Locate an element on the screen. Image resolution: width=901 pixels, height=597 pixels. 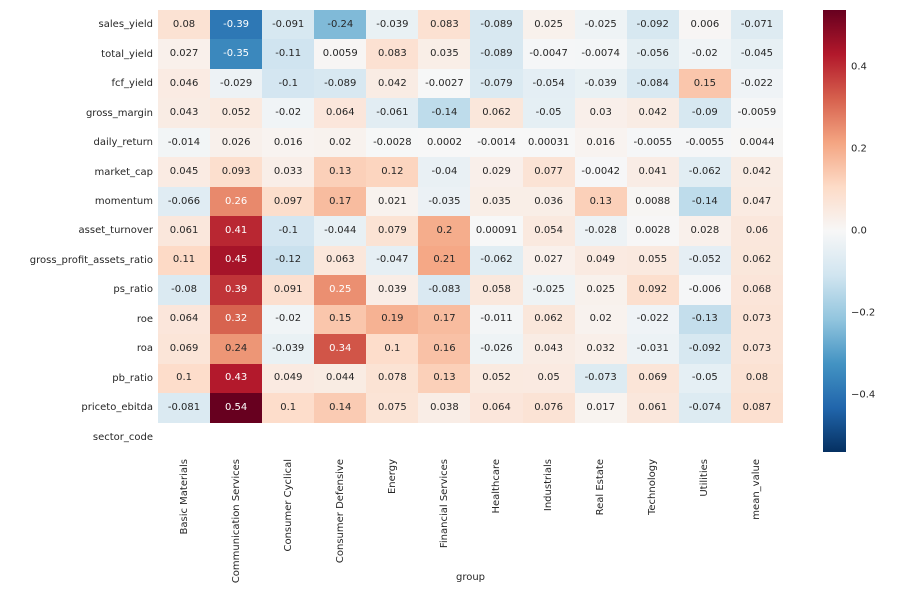
heatmap-cell: 0.045 is located at coordinates (184, 172).